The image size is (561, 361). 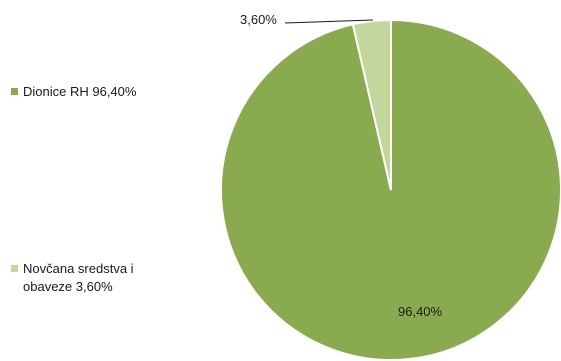 I want to click on legend-item-dionice-rh: Dionice RH 96,40%, so click(x=73, y=92).